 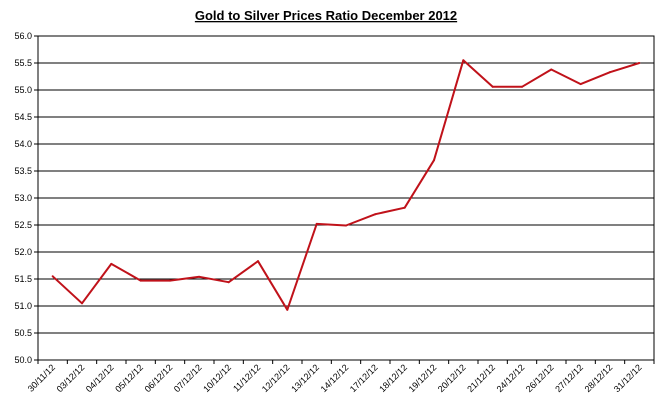 I want to click on x-tick-label: 30/11/12, so click(x=41, y=377).